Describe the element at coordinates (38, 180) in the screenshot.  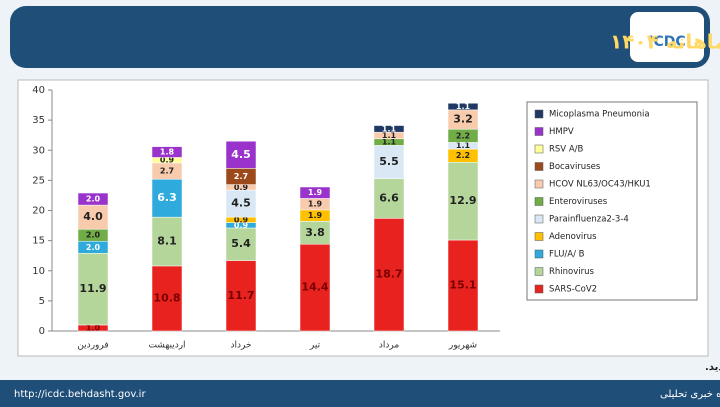
I see `y-tick-label: 25` at that location.